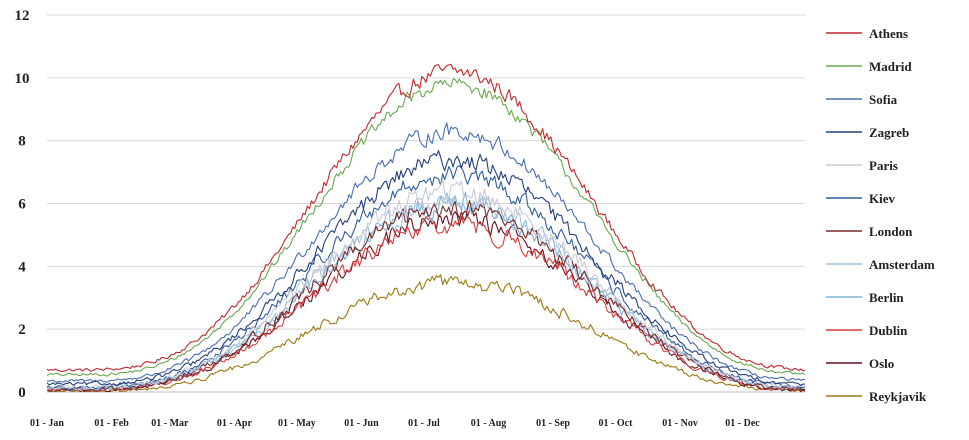  I want to click on legend-label-athens: Athens, so click(888, 33).